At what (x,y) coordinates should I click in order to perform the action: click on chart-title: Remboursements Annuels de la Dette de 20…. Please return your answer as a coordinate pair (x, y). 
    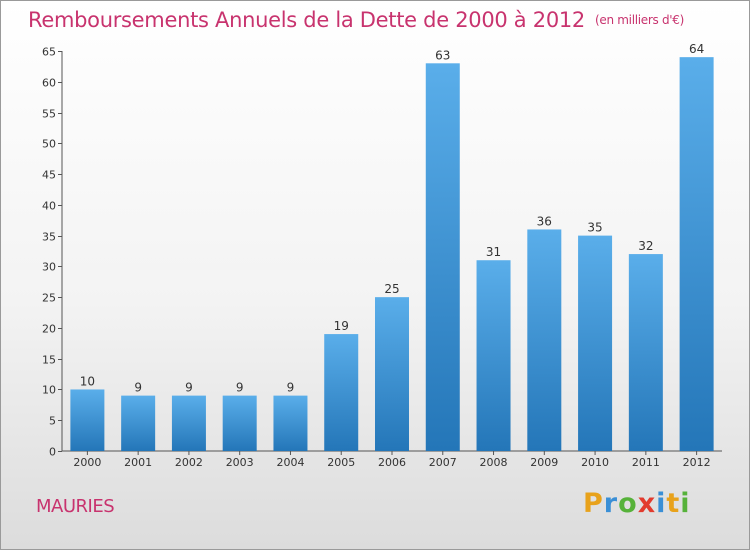
    Looking at the image, I should click on (356, 20).